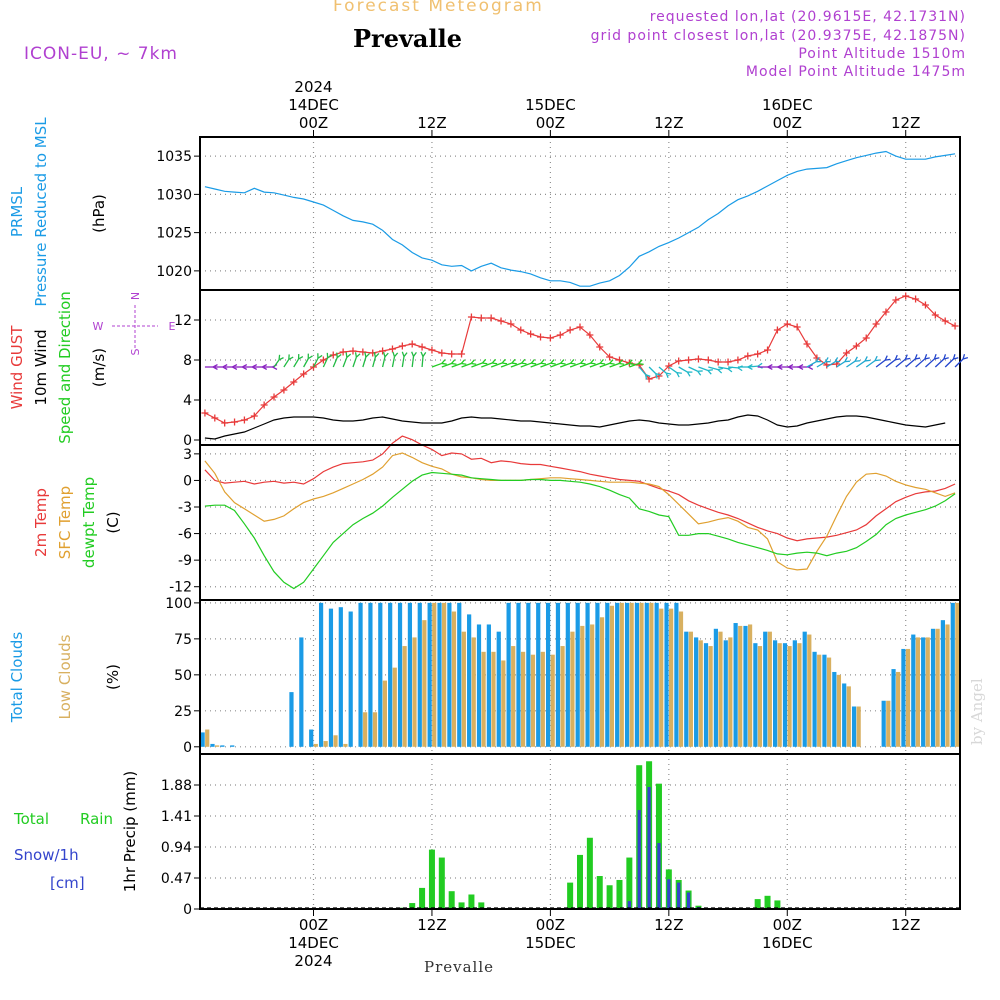  Describe the element at coordinates (130, 831) in the screenshot. I see `precipitation-axis-label: 1hr Precip (mm)` at that location.